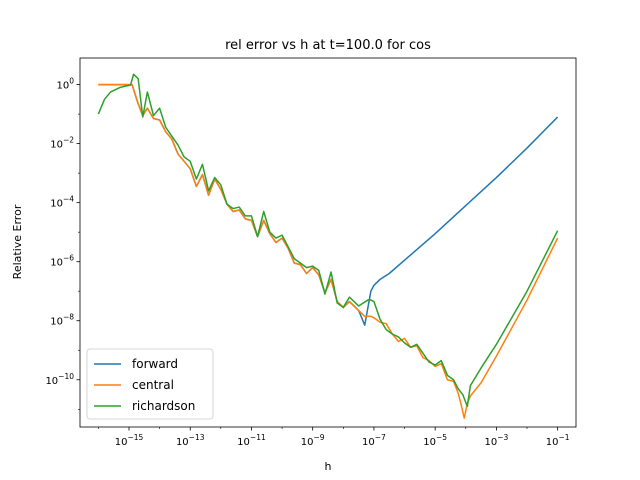 Image resolution: width=640 pixels, height=480 pixels. What do you see at coordinates (62, 261) in the screenshot?
I see `y-tick-label: 10⁻⁶` at bounding box center [62, 261].